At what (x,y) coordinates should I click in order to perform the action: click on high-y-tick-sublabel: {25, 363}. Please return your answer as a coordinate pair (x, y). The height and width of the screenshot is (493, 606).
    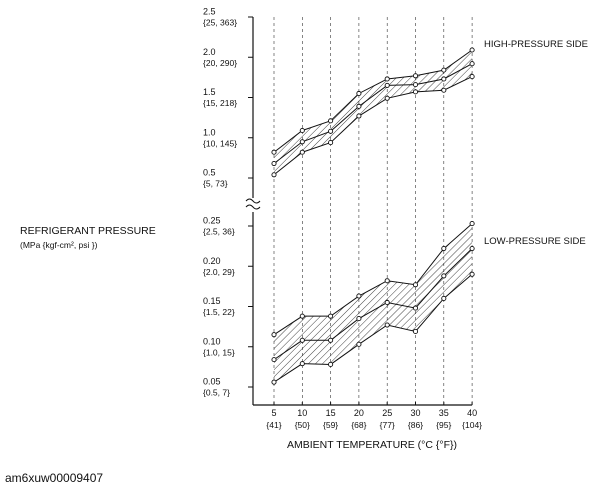
    Looking at the image, I should click on (220, 23).